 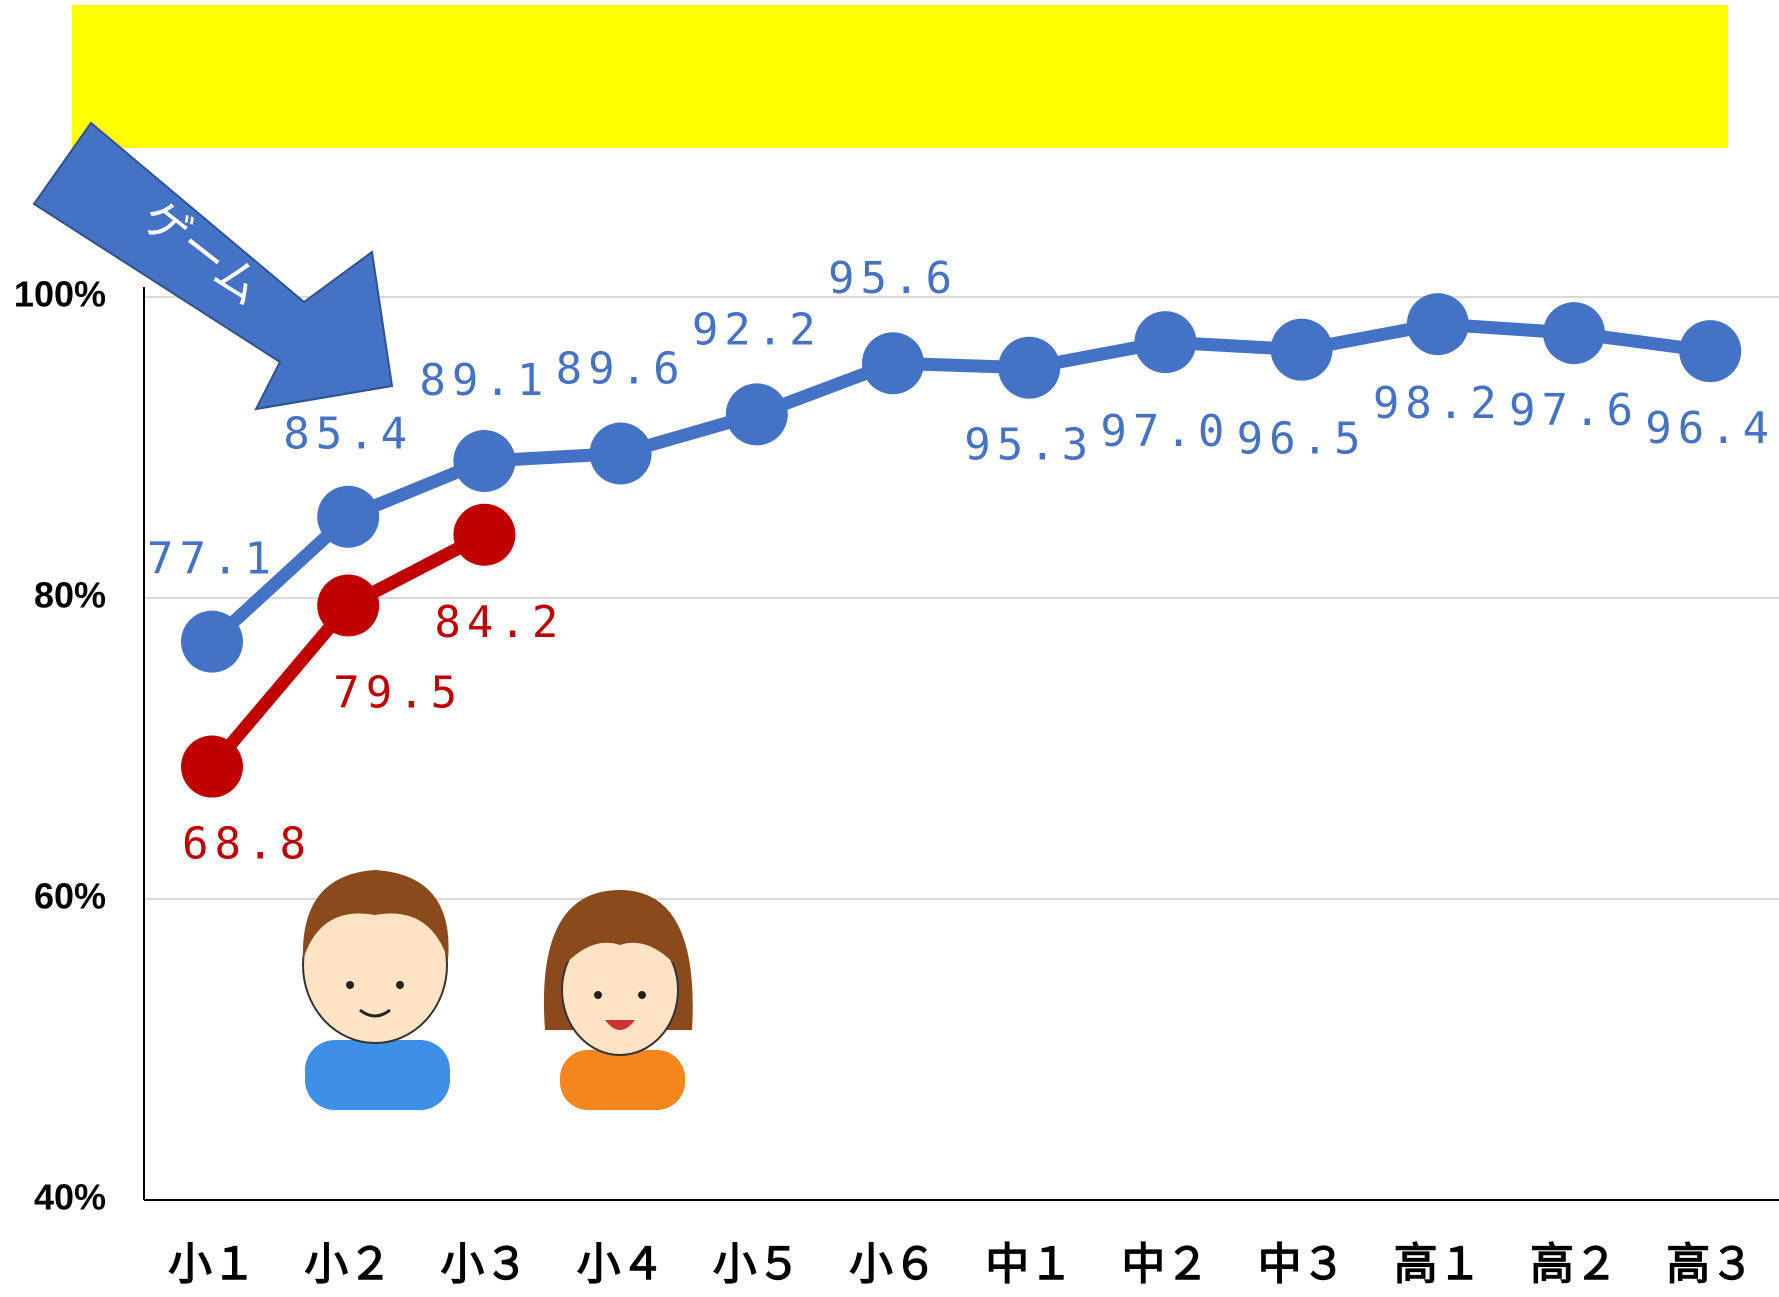 What do you see at coordinates (348, 1264) in the screenshot?
I see `x-tick-label: 小２` at bounding box center [348, 1264].